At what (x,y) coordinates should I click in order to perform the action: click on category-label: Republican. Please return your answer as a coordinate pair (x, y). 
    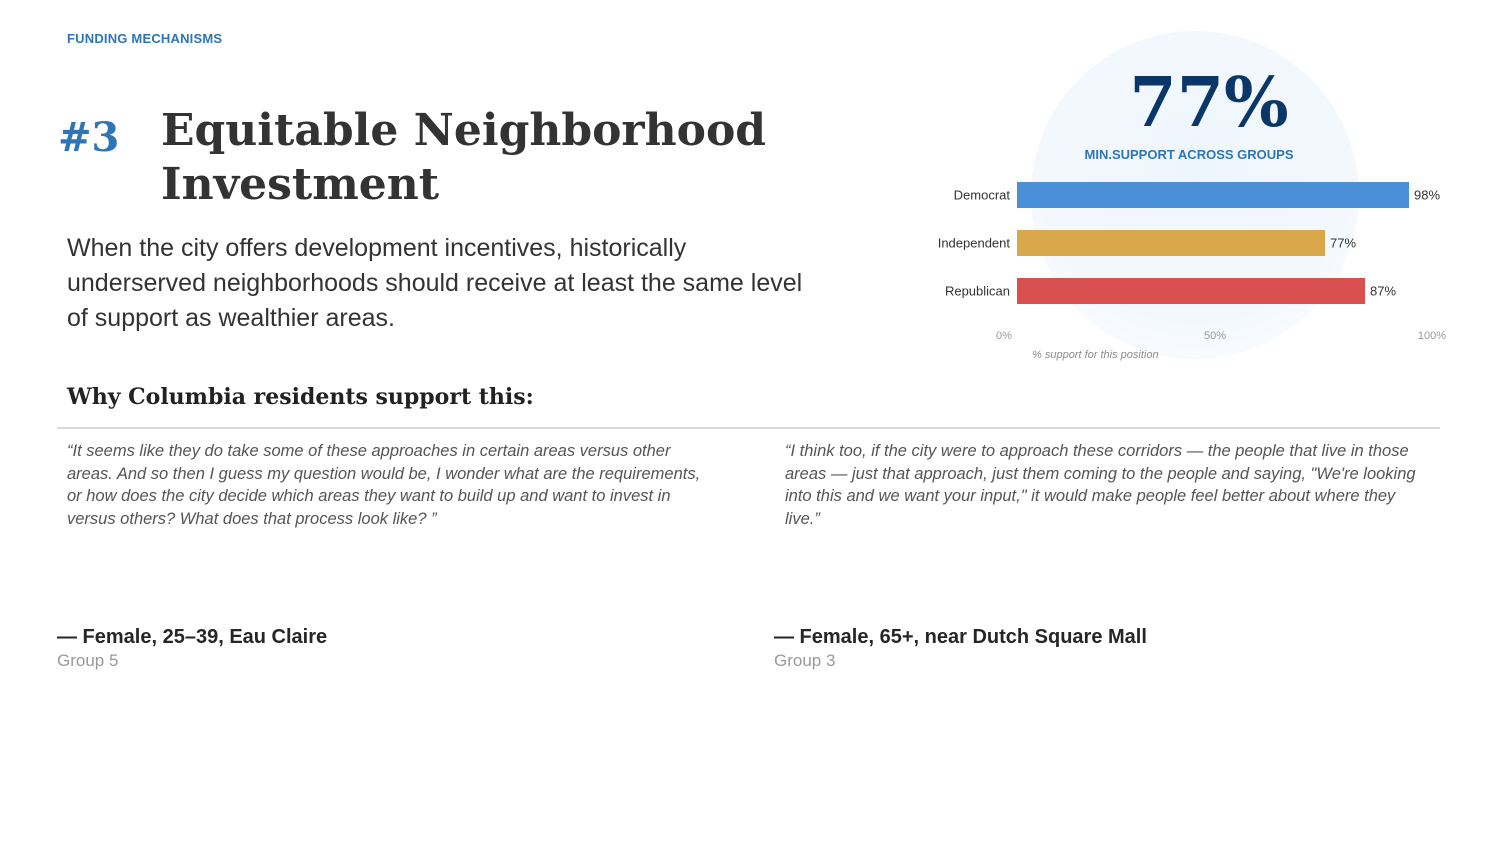
    Looking at the image, I should click on (977, 291).